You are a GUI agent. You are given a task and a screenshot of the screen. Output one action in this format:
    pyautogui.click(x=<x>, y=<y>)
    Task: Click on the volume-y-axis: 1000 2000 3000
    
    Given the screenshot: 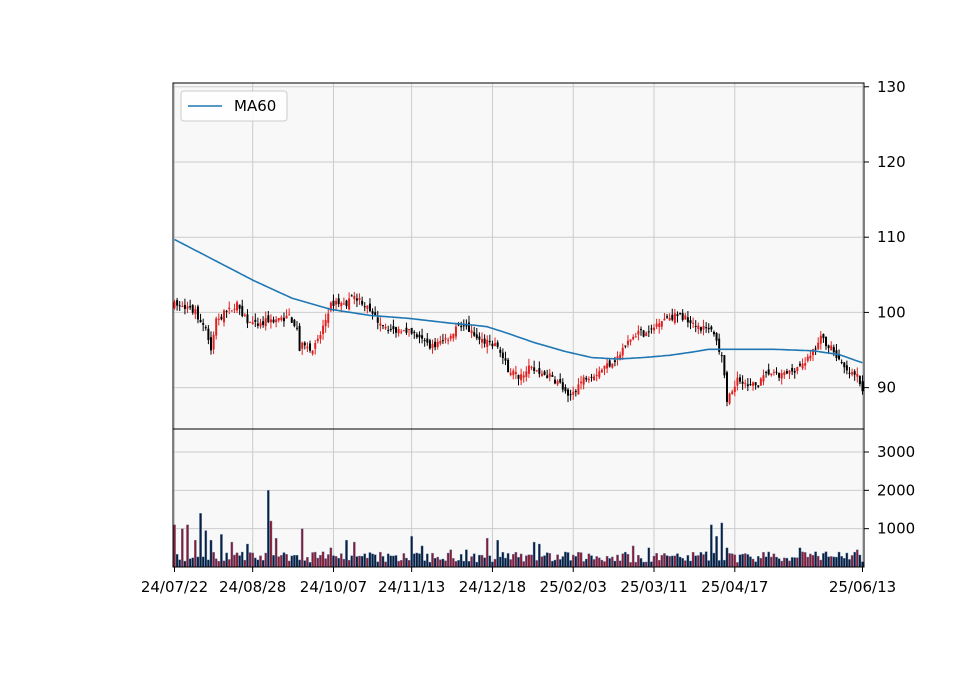 What is the action you would take?
    pyautogui.click(x=889, y=490)
    